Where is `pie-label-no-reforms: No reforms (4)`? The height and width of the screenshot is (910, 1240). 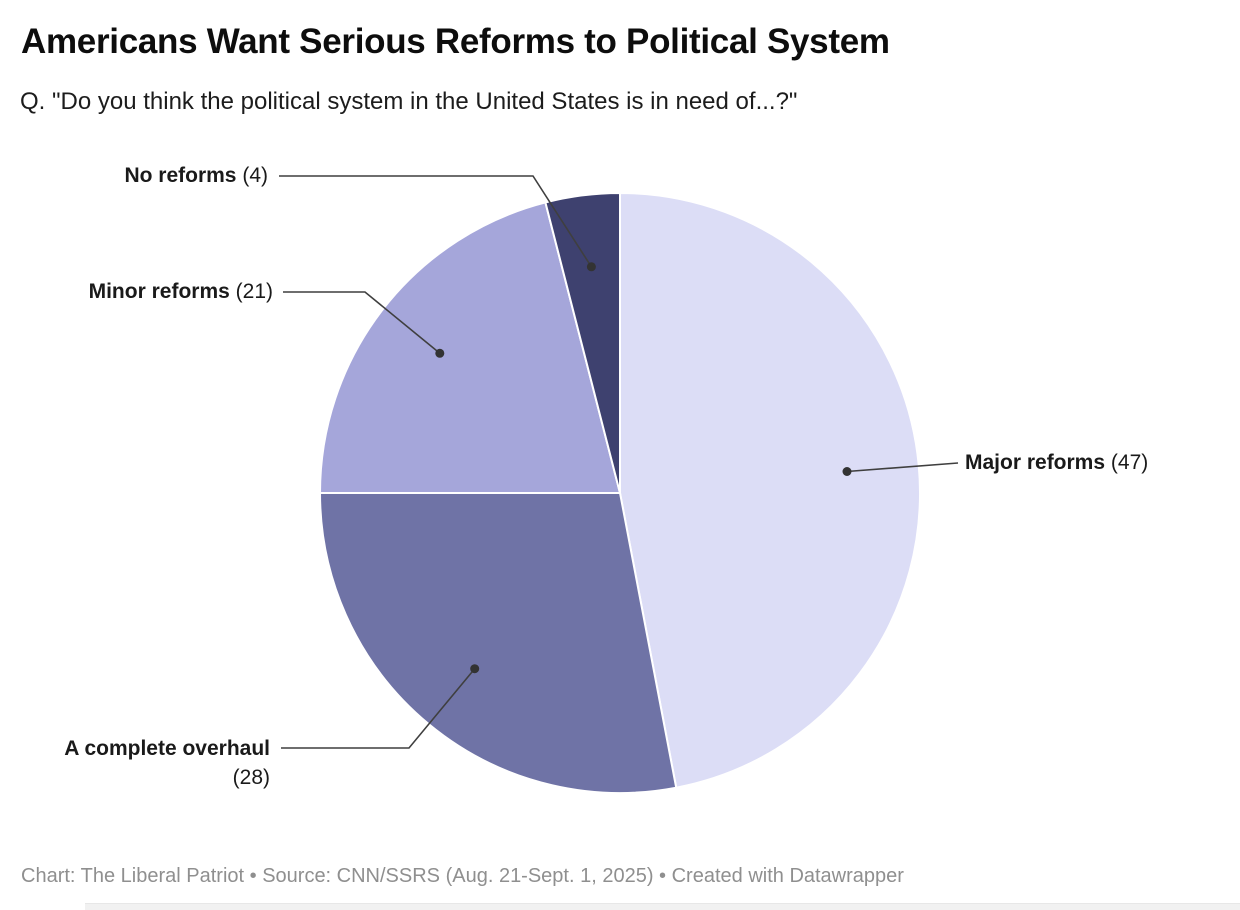 pie-label-no-reforms: No reforms (4) is located at coordinates (153, 176).